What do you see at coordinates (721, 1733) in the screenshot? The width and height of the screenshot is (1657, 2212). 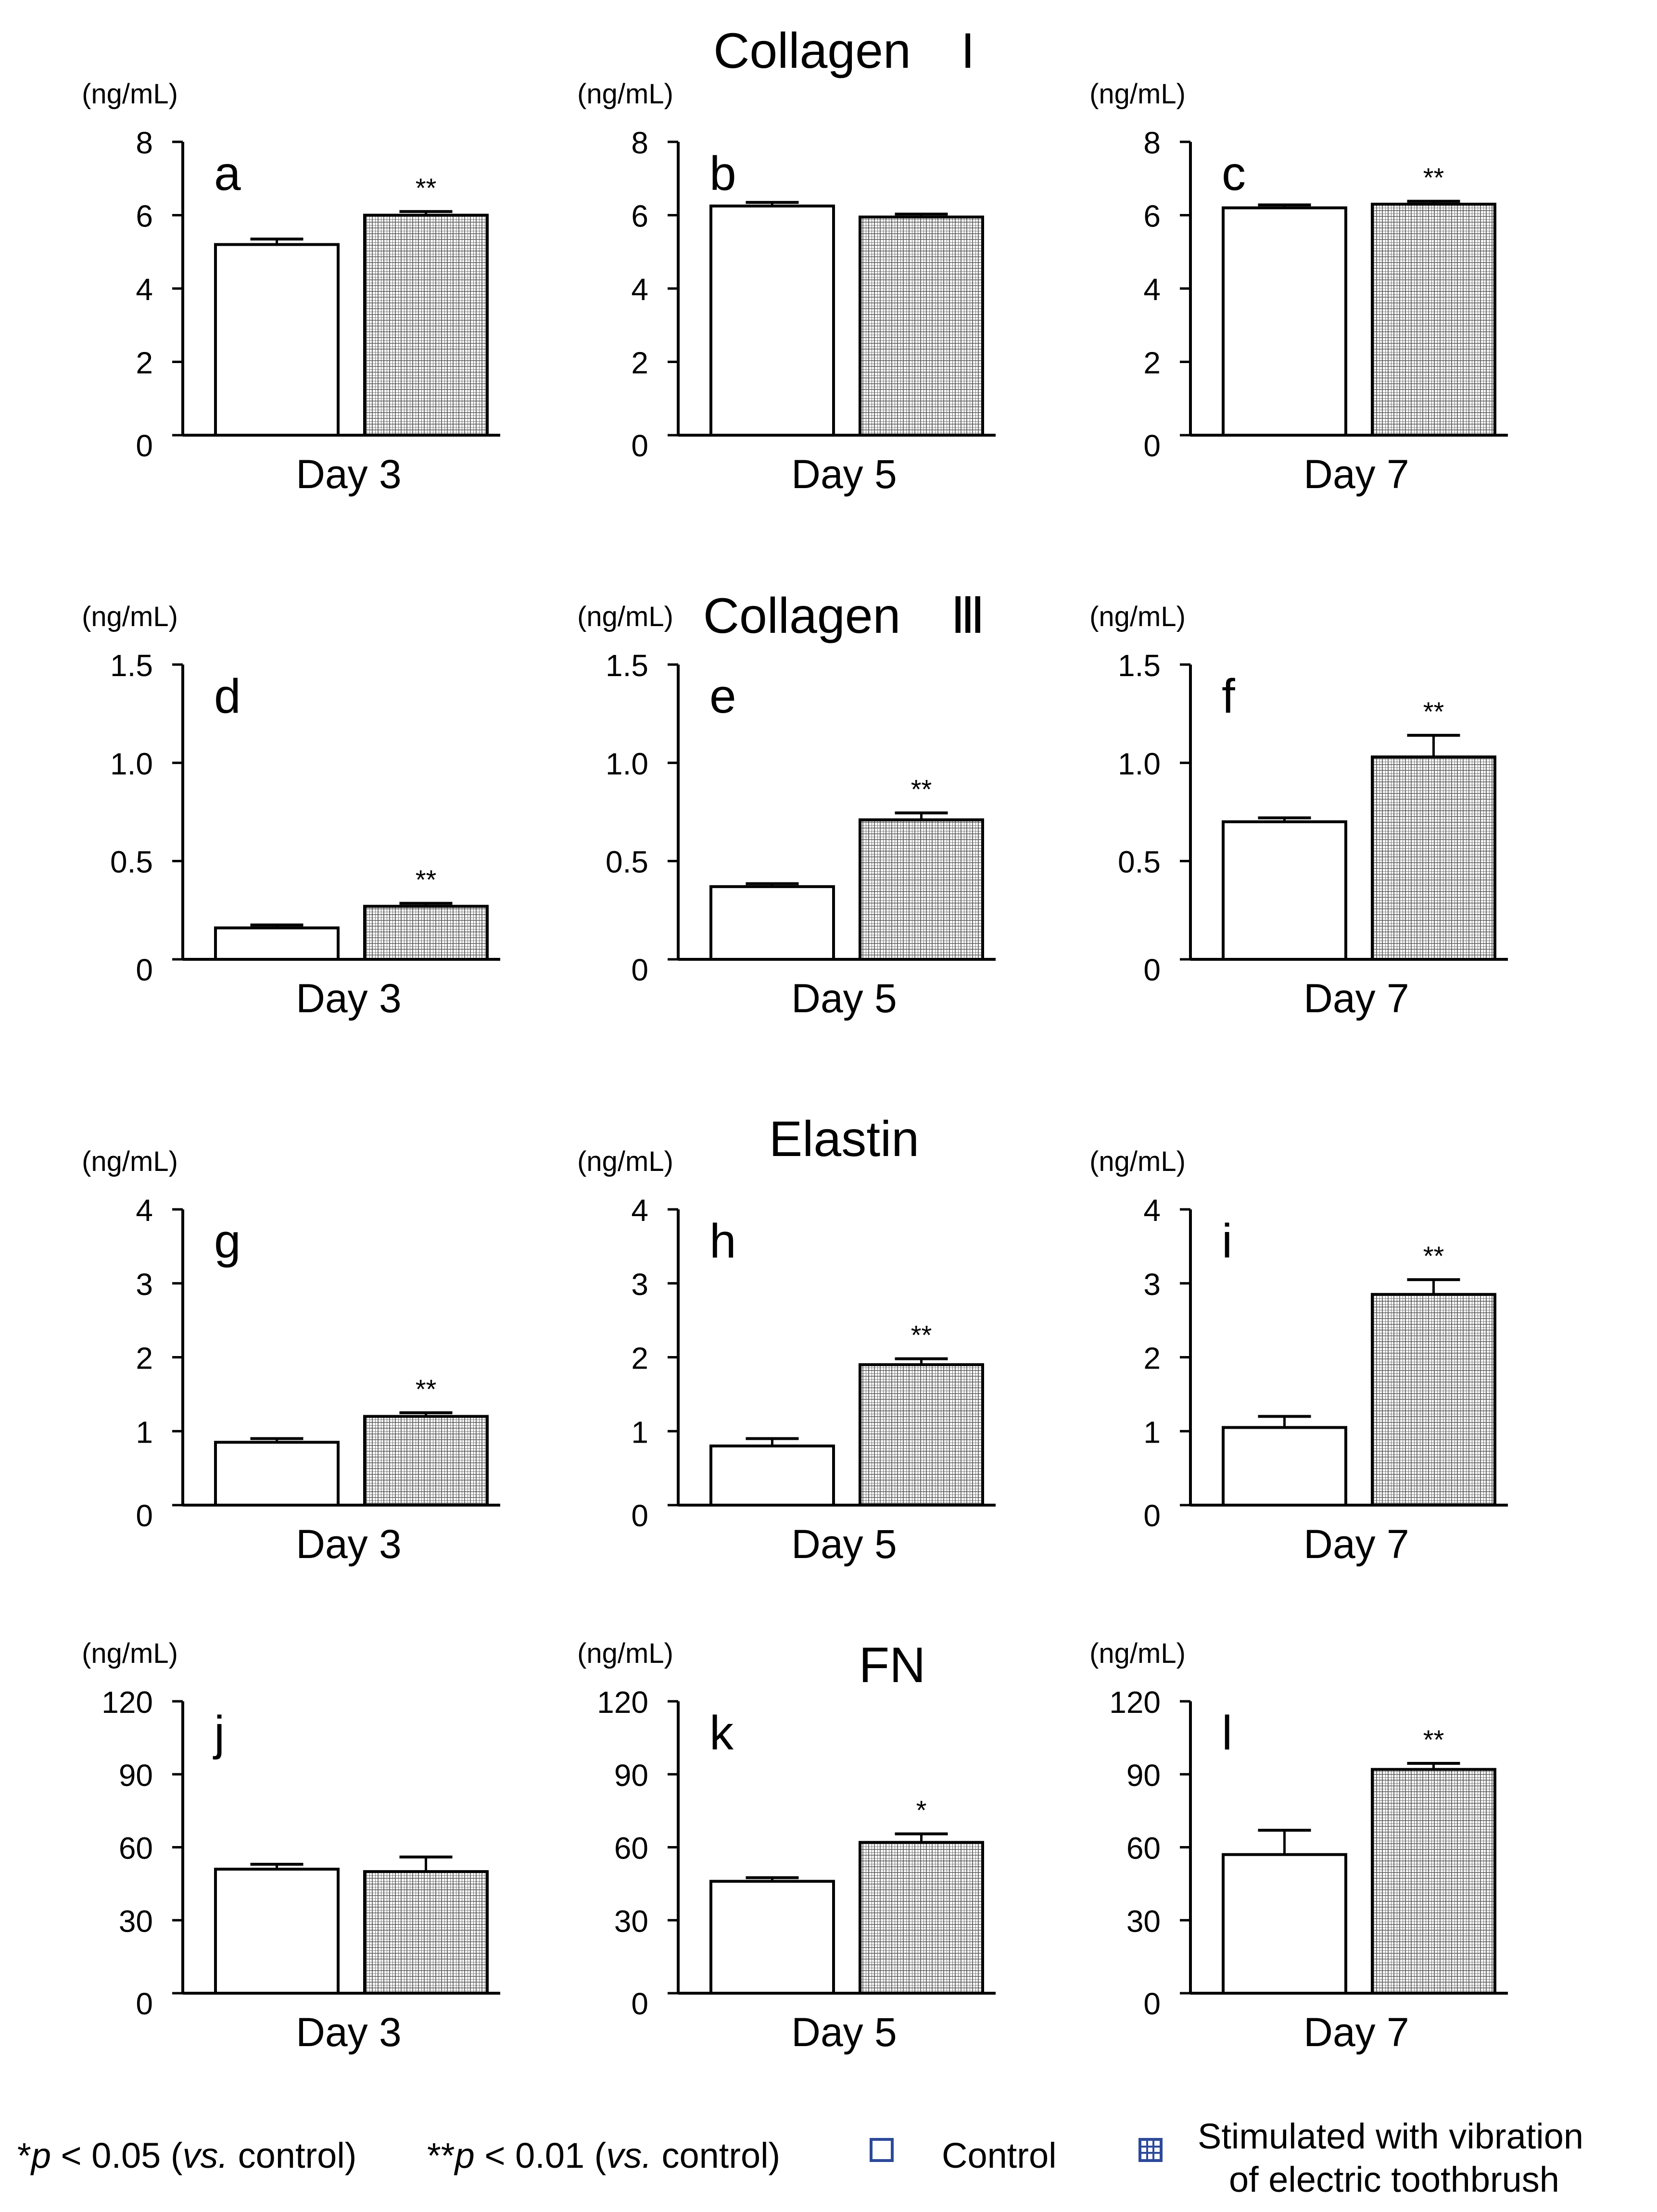 I see `panel-k-letter: k` at bounding box center [721, 1733].